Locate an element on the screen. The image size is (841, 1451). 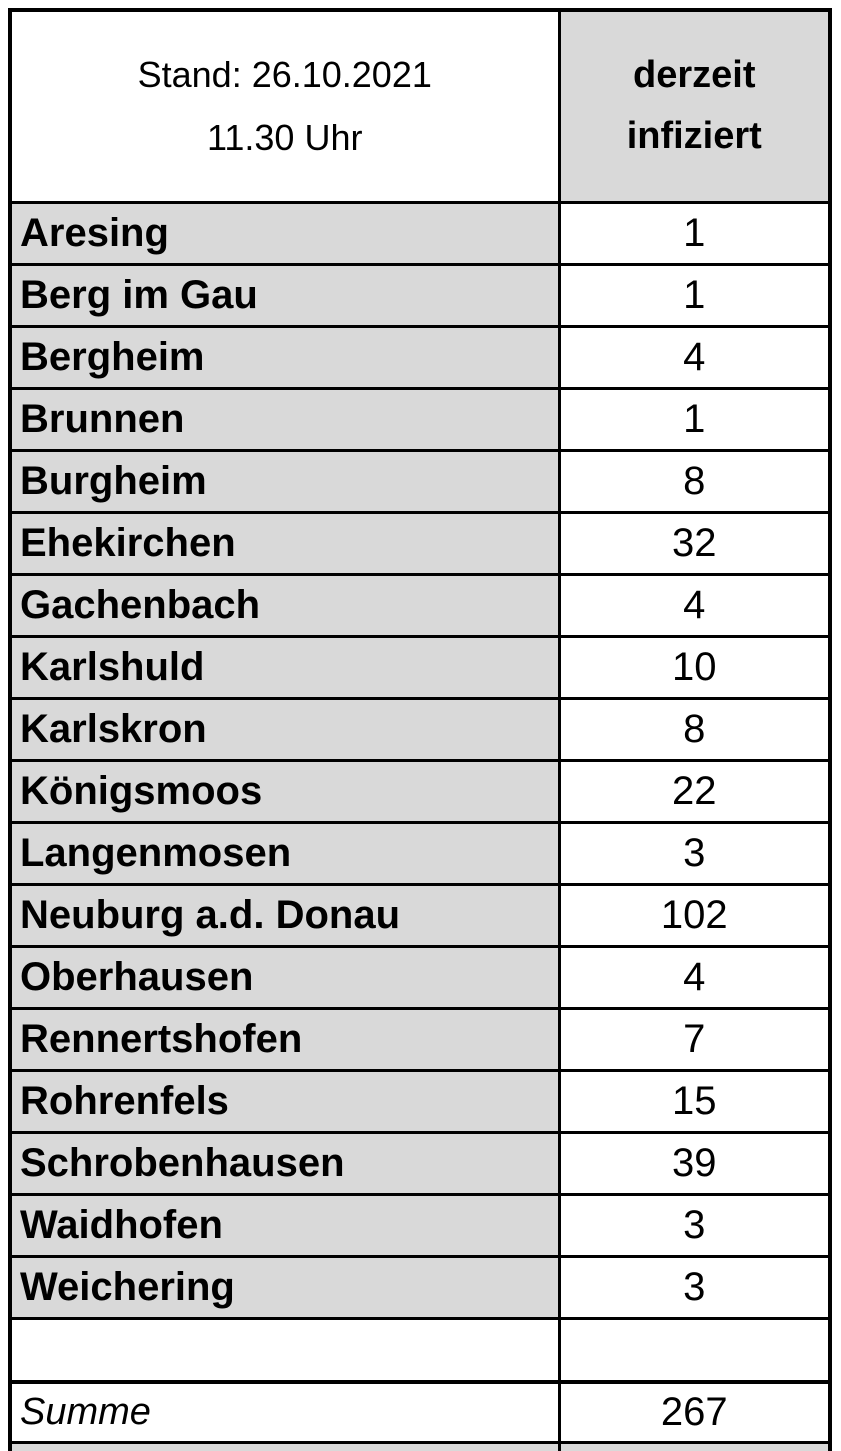
municipality-name: Rohrenfels is located at coordinates (284, 1101).